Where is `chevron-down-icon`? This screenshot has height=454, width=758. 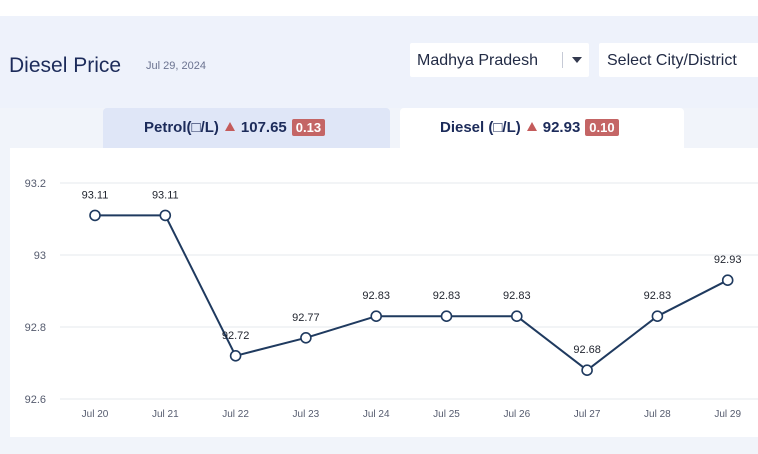
chevron-down-icon is located at coordinates (577, 60).